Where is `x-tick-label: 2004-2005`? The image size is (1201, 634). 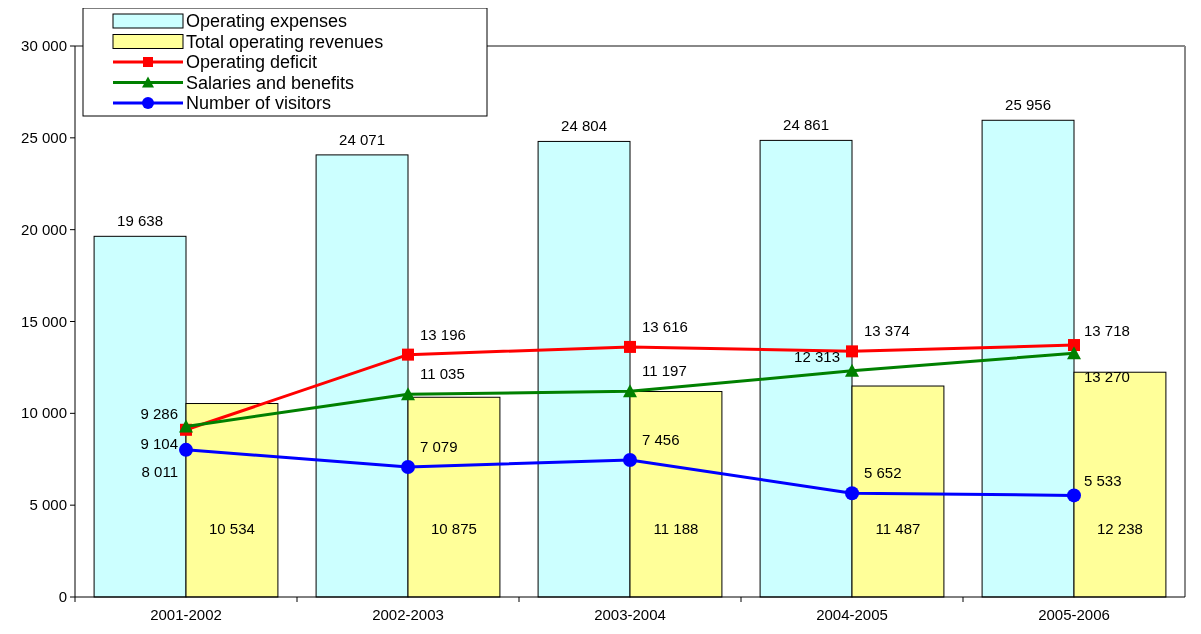
x-tick-label: 2004-2005 is located at coordinates (852, 614).